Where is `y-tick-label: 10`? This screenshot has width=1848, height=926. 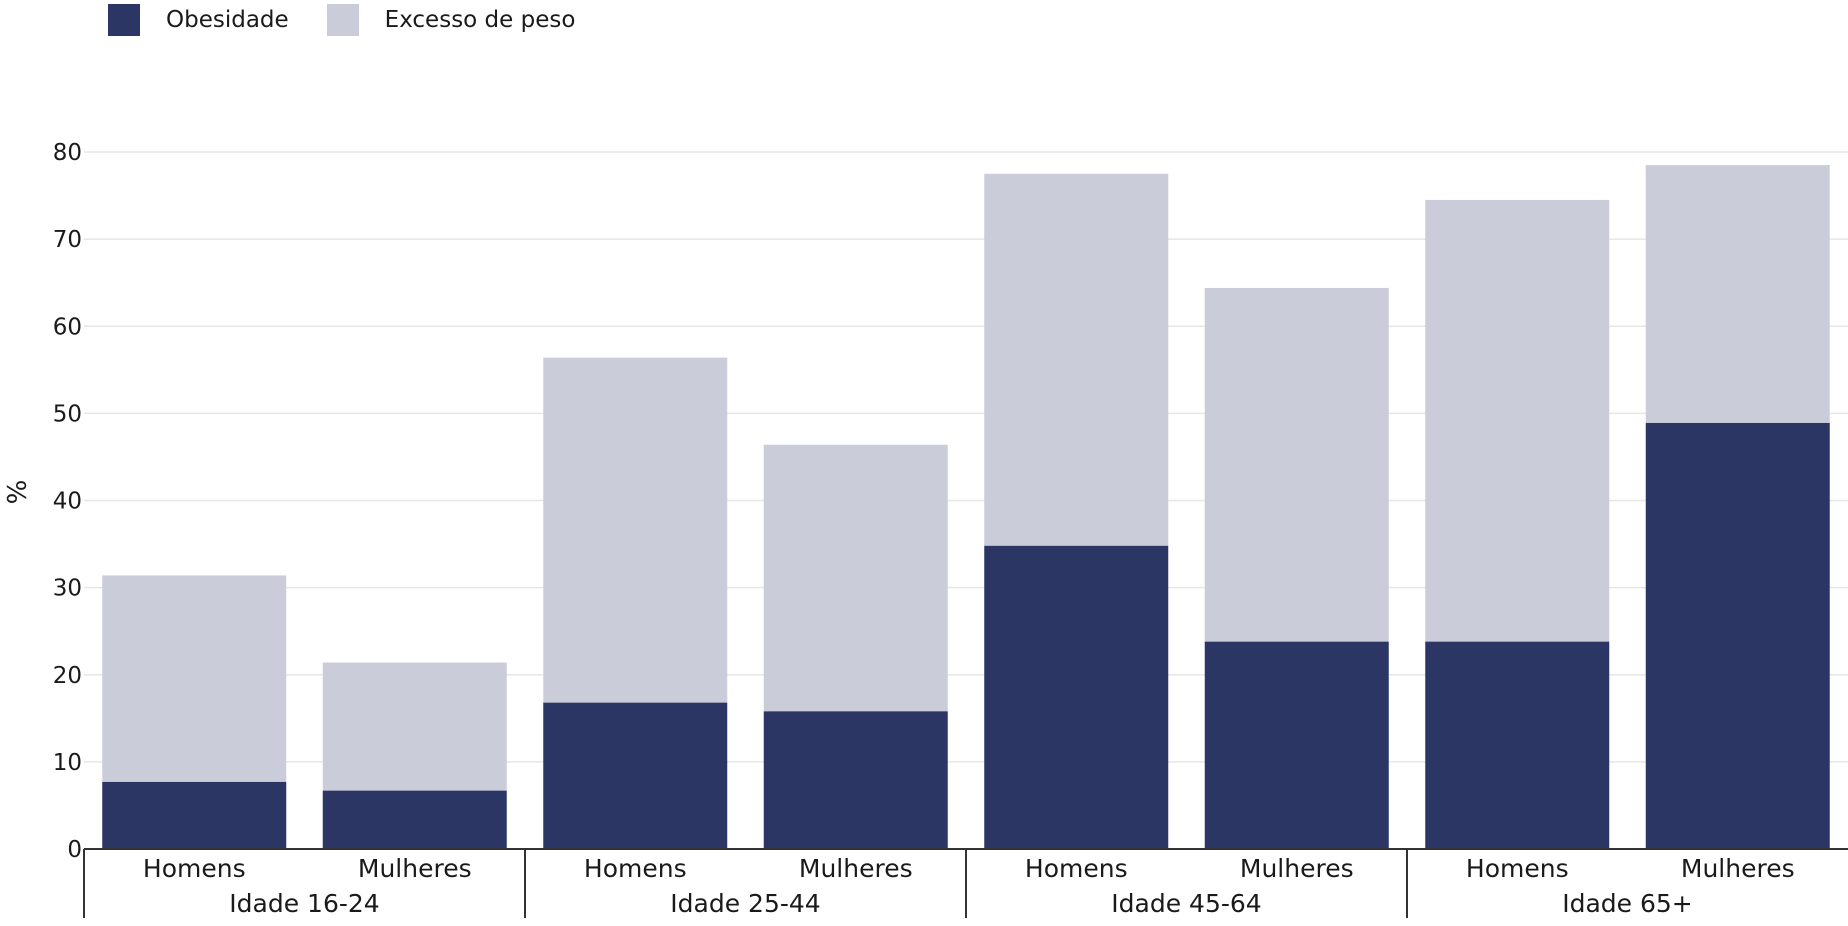
y-tick-label: 10 is located at coordinates (67, 763).